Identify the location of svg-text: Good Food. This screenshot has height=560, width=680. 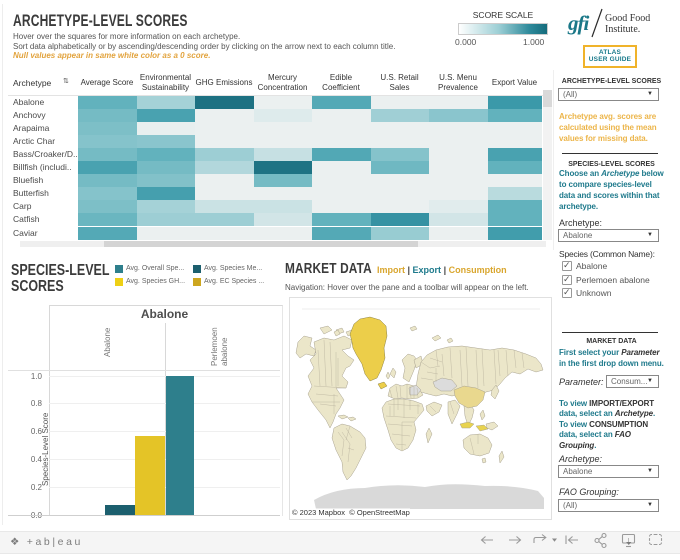
(627, 18).